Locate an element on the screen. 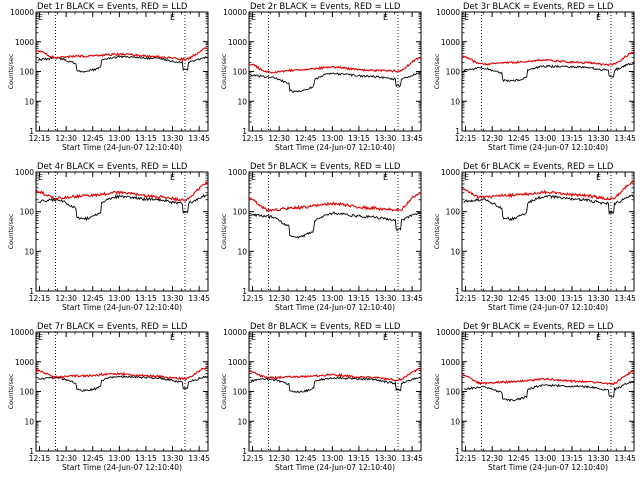  panel-title: Det 9r BLACK = Events, RED = LLD is located at coordinates (538, 327).